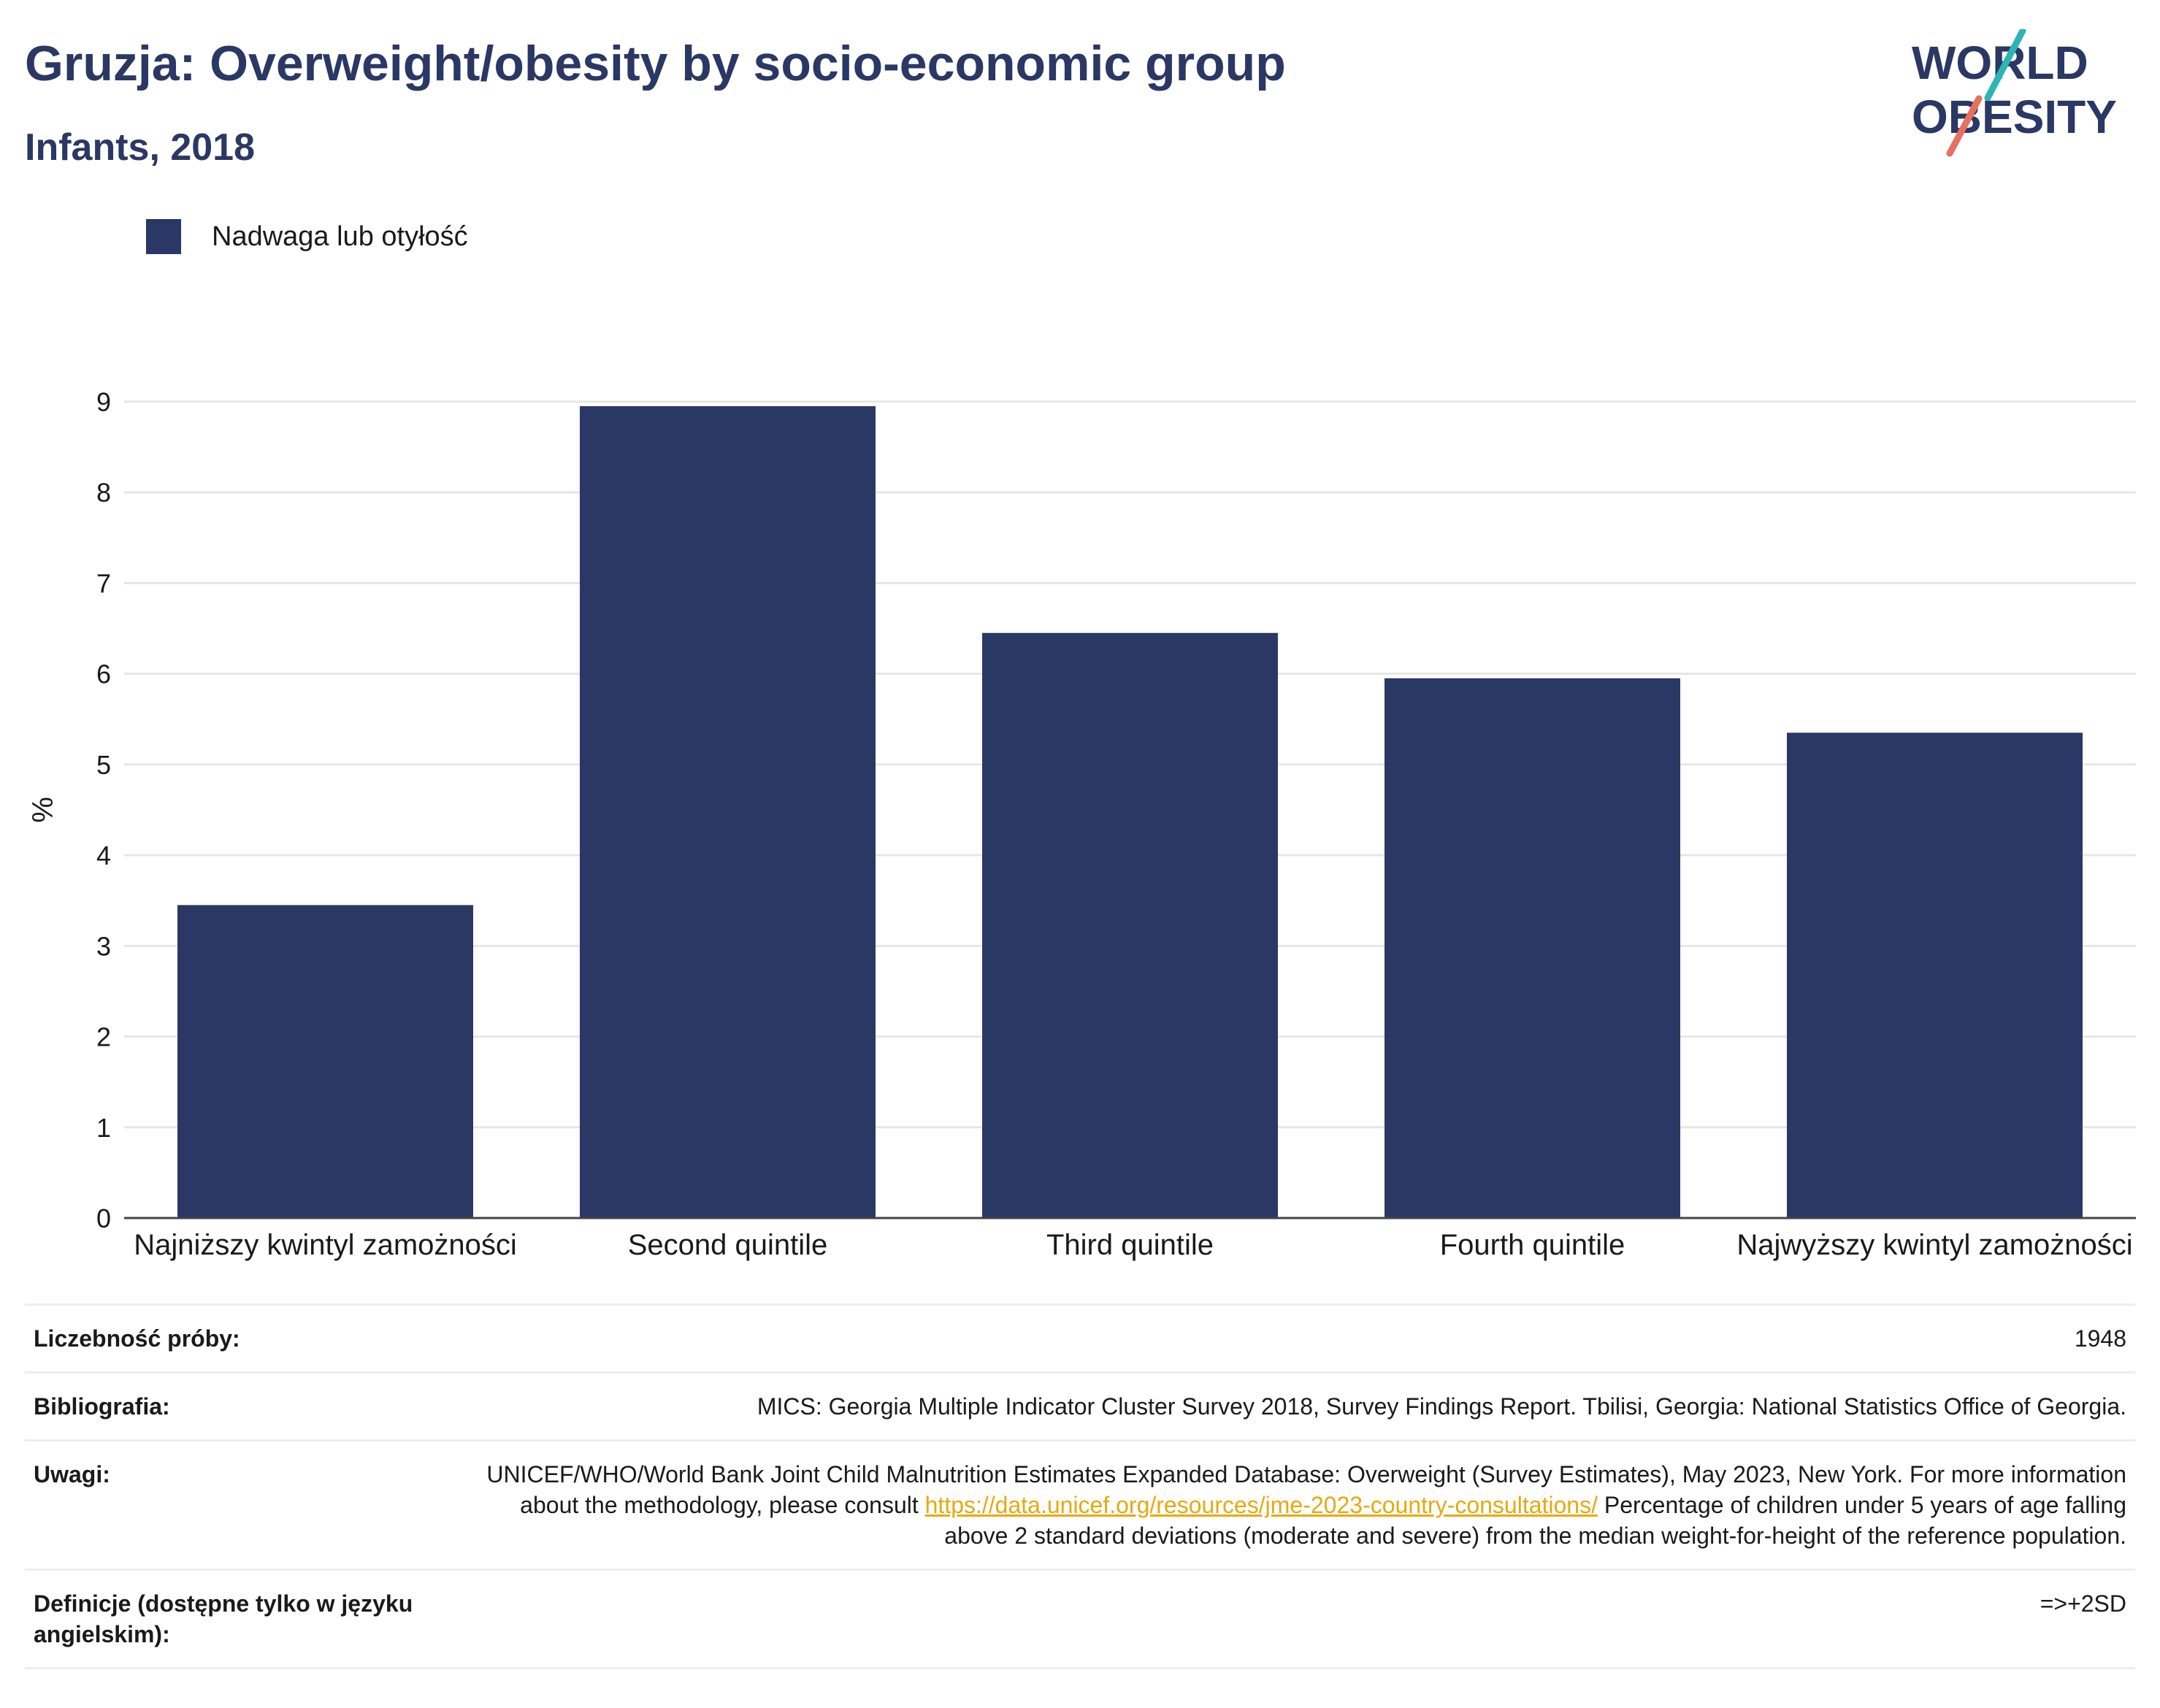  Describe the element at coordinates (103, 946) in the screenshot. I see `y-tick-label: 3` at that location.